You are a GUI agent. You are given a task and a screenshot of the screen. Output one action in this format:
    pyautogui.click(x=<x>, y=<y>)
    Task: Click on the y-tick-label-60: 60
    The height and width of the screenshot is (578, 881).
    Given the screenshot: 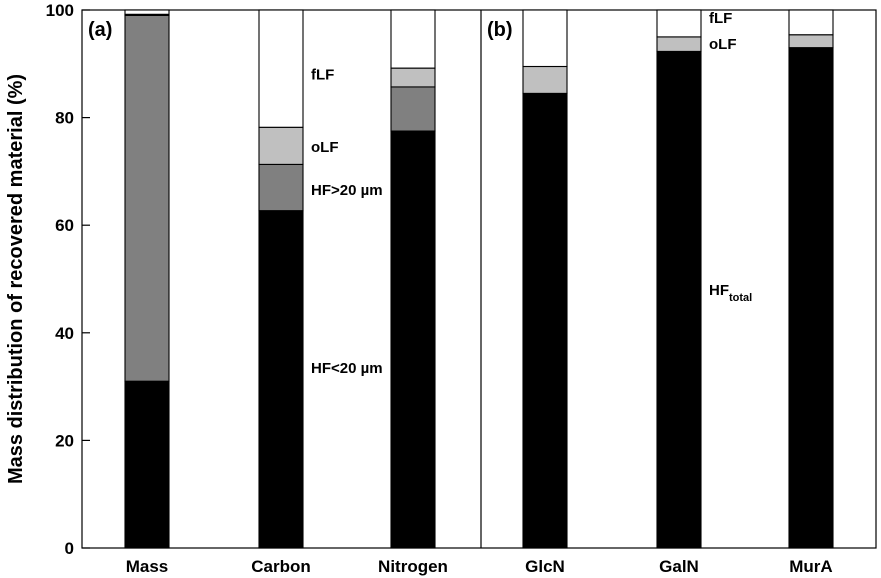 What is the action you would take?
    pyautogui.click(x=64, y=225)
    